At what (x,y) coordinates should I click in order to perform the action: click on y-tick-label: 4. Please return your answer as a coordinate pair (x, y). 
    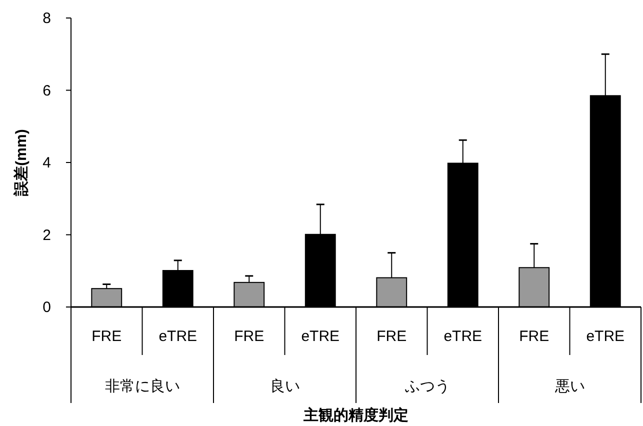
    Looking at the image, I should click on (46, 163).